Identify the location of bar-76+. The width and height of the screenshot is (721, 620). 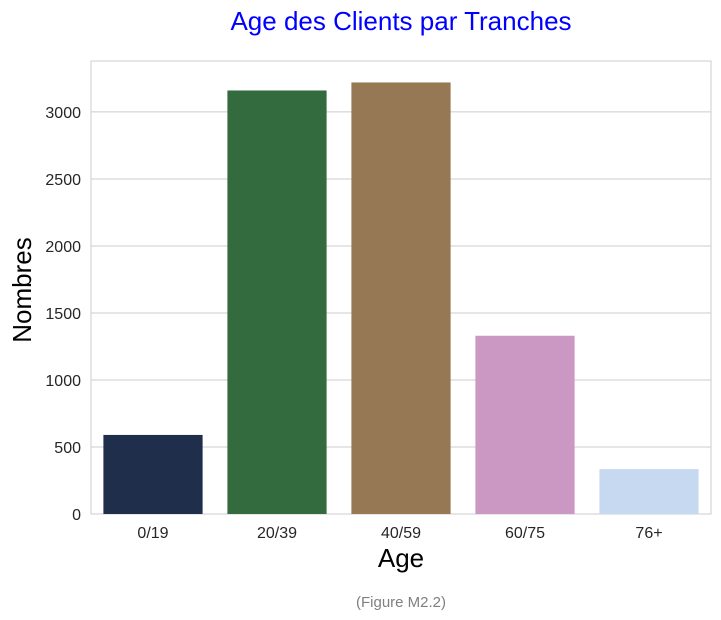
(649, 491).